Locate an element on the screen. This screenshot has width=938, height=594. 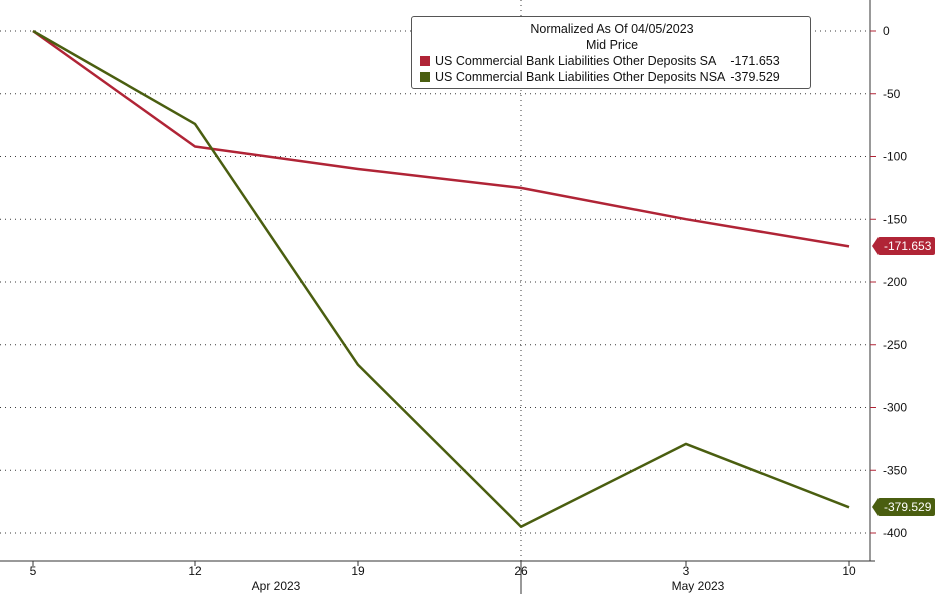
y-tick-label-0: 0 is located at coordinates (886, 31).